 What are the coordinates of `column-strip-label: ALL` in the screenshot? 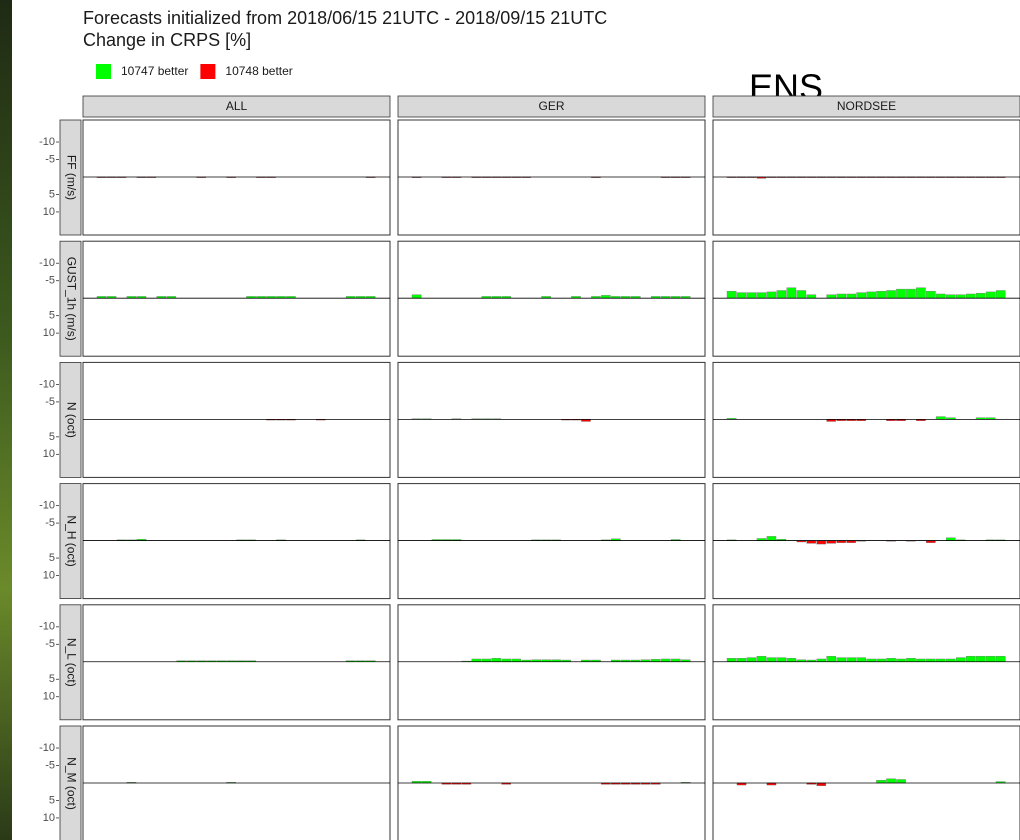 It's located at (237, 106).